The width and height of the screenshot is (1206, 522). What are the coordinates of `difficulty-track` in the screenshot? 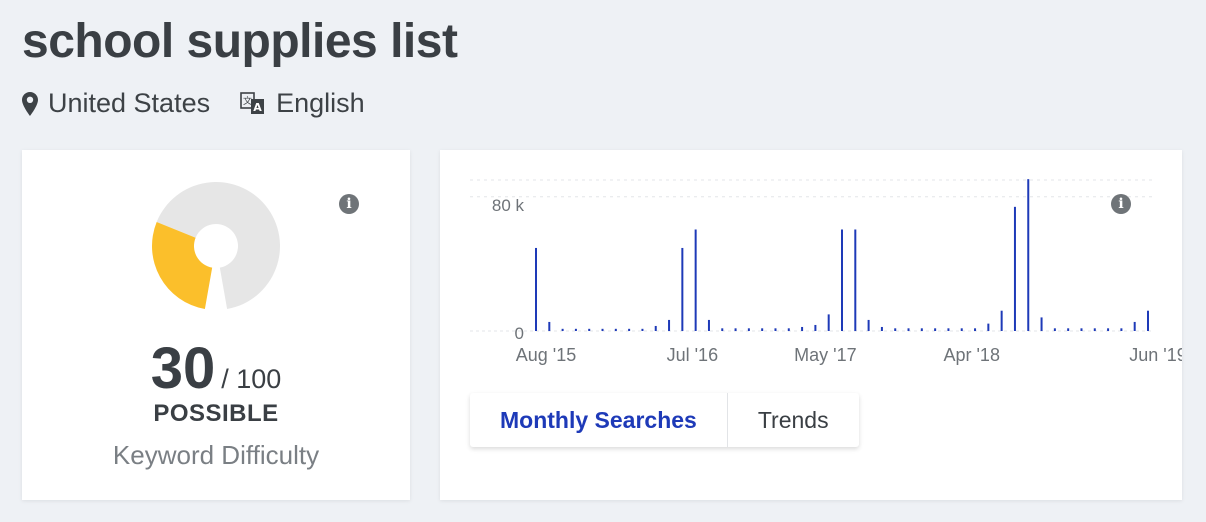 It's located at (218, 246).